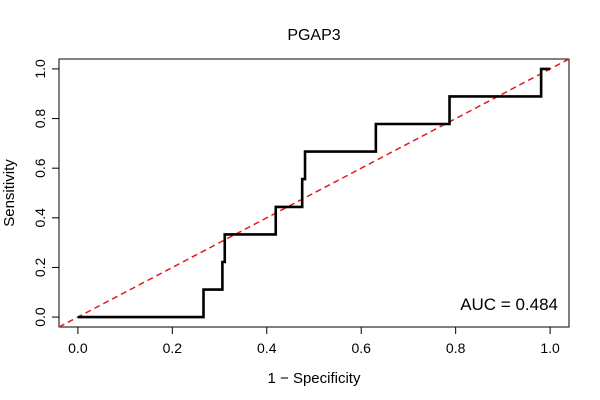  What do you see at coordinates (173, 348) in the screenshot?
I see `x-tick-label: 0.2` at bounding box center [173, 348].